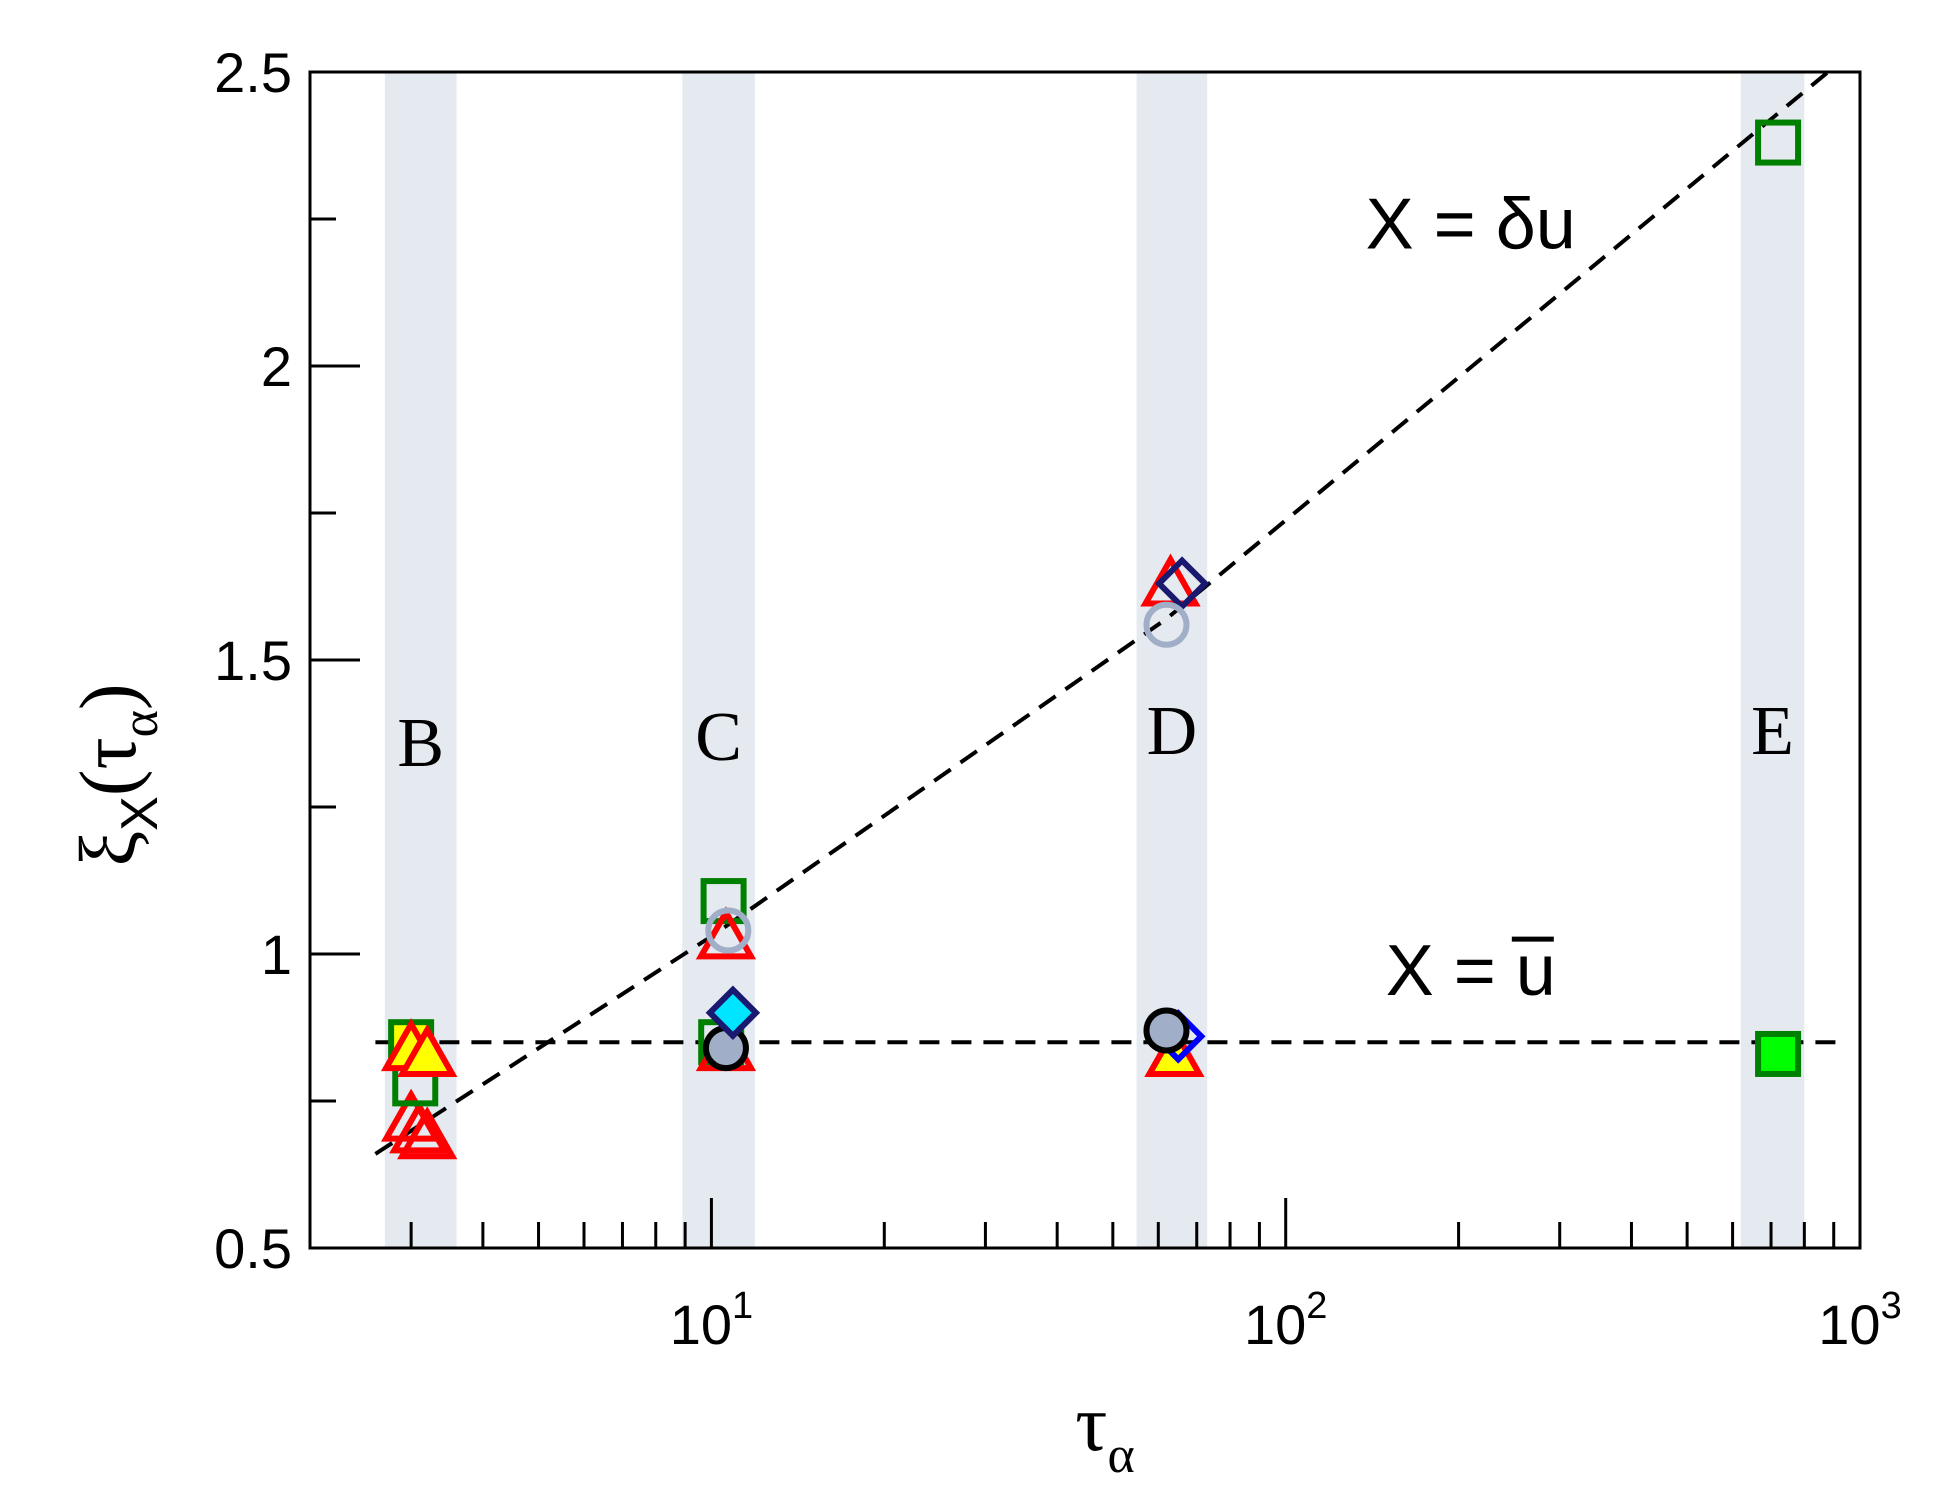 Image resolution: width=1958 pixels, height=1503 pixels. I want to click on y-tick-label-2: 2, so click(276, 366).